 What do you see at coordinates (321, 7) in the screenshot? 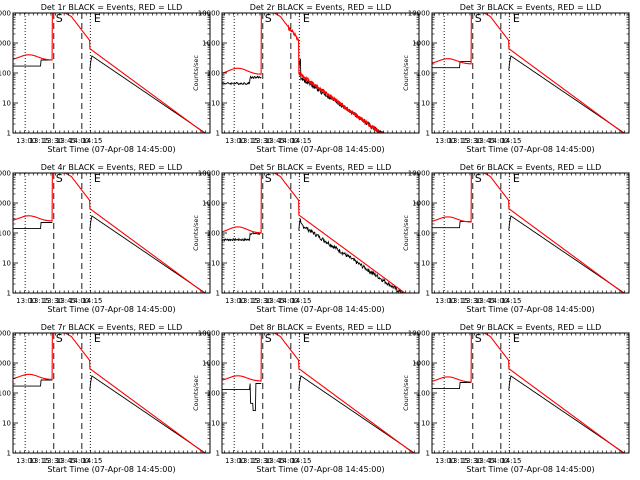
I see `panel-title: Det 2r BLACK = Events, RED = LLD` at bounding box center [321, 7].